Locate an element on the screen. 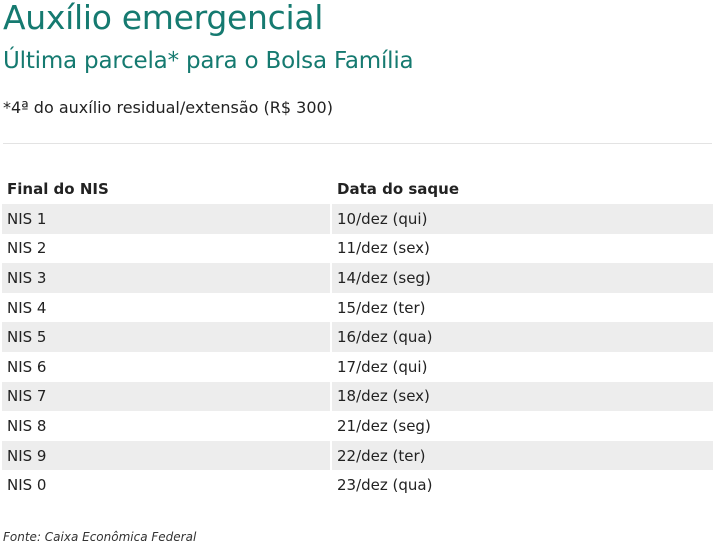  source-note: Fonte: Caixa Econômica Federal is located at coordinates (100, 537).